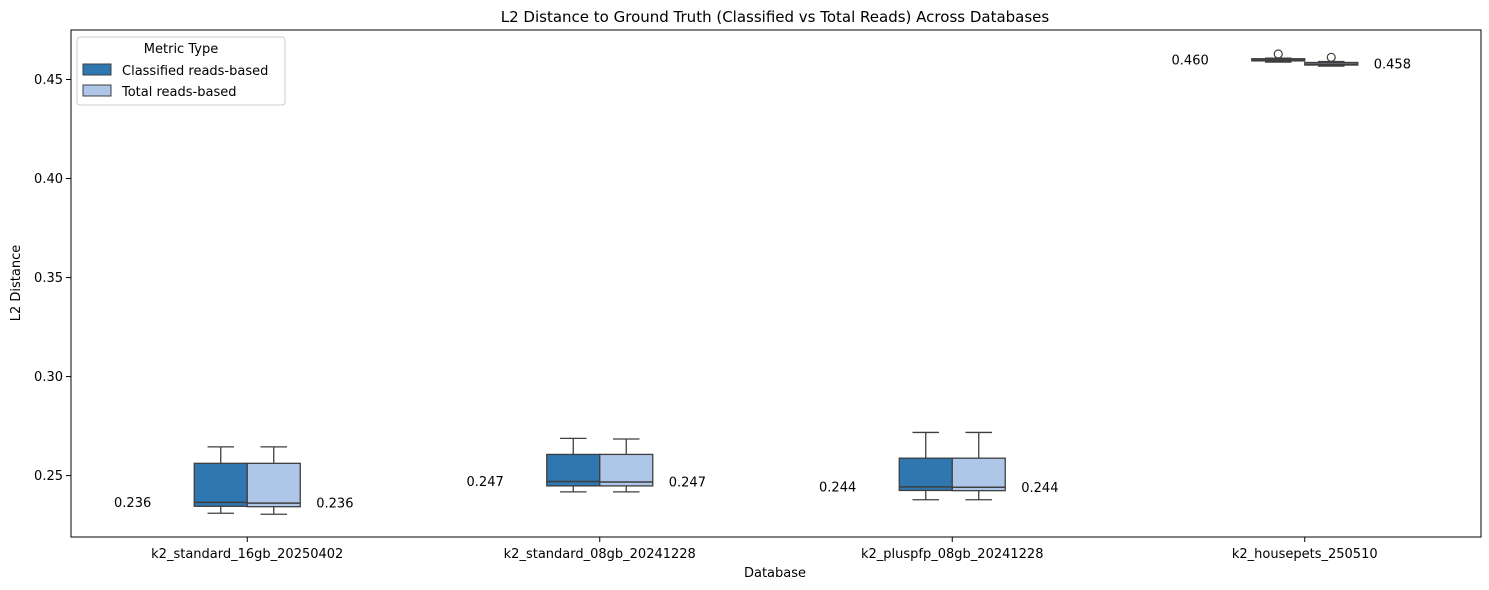 The height and width of the screenshot is (590, 1489). I want to click on median-value-label: 0.458, so click(1392, 65).